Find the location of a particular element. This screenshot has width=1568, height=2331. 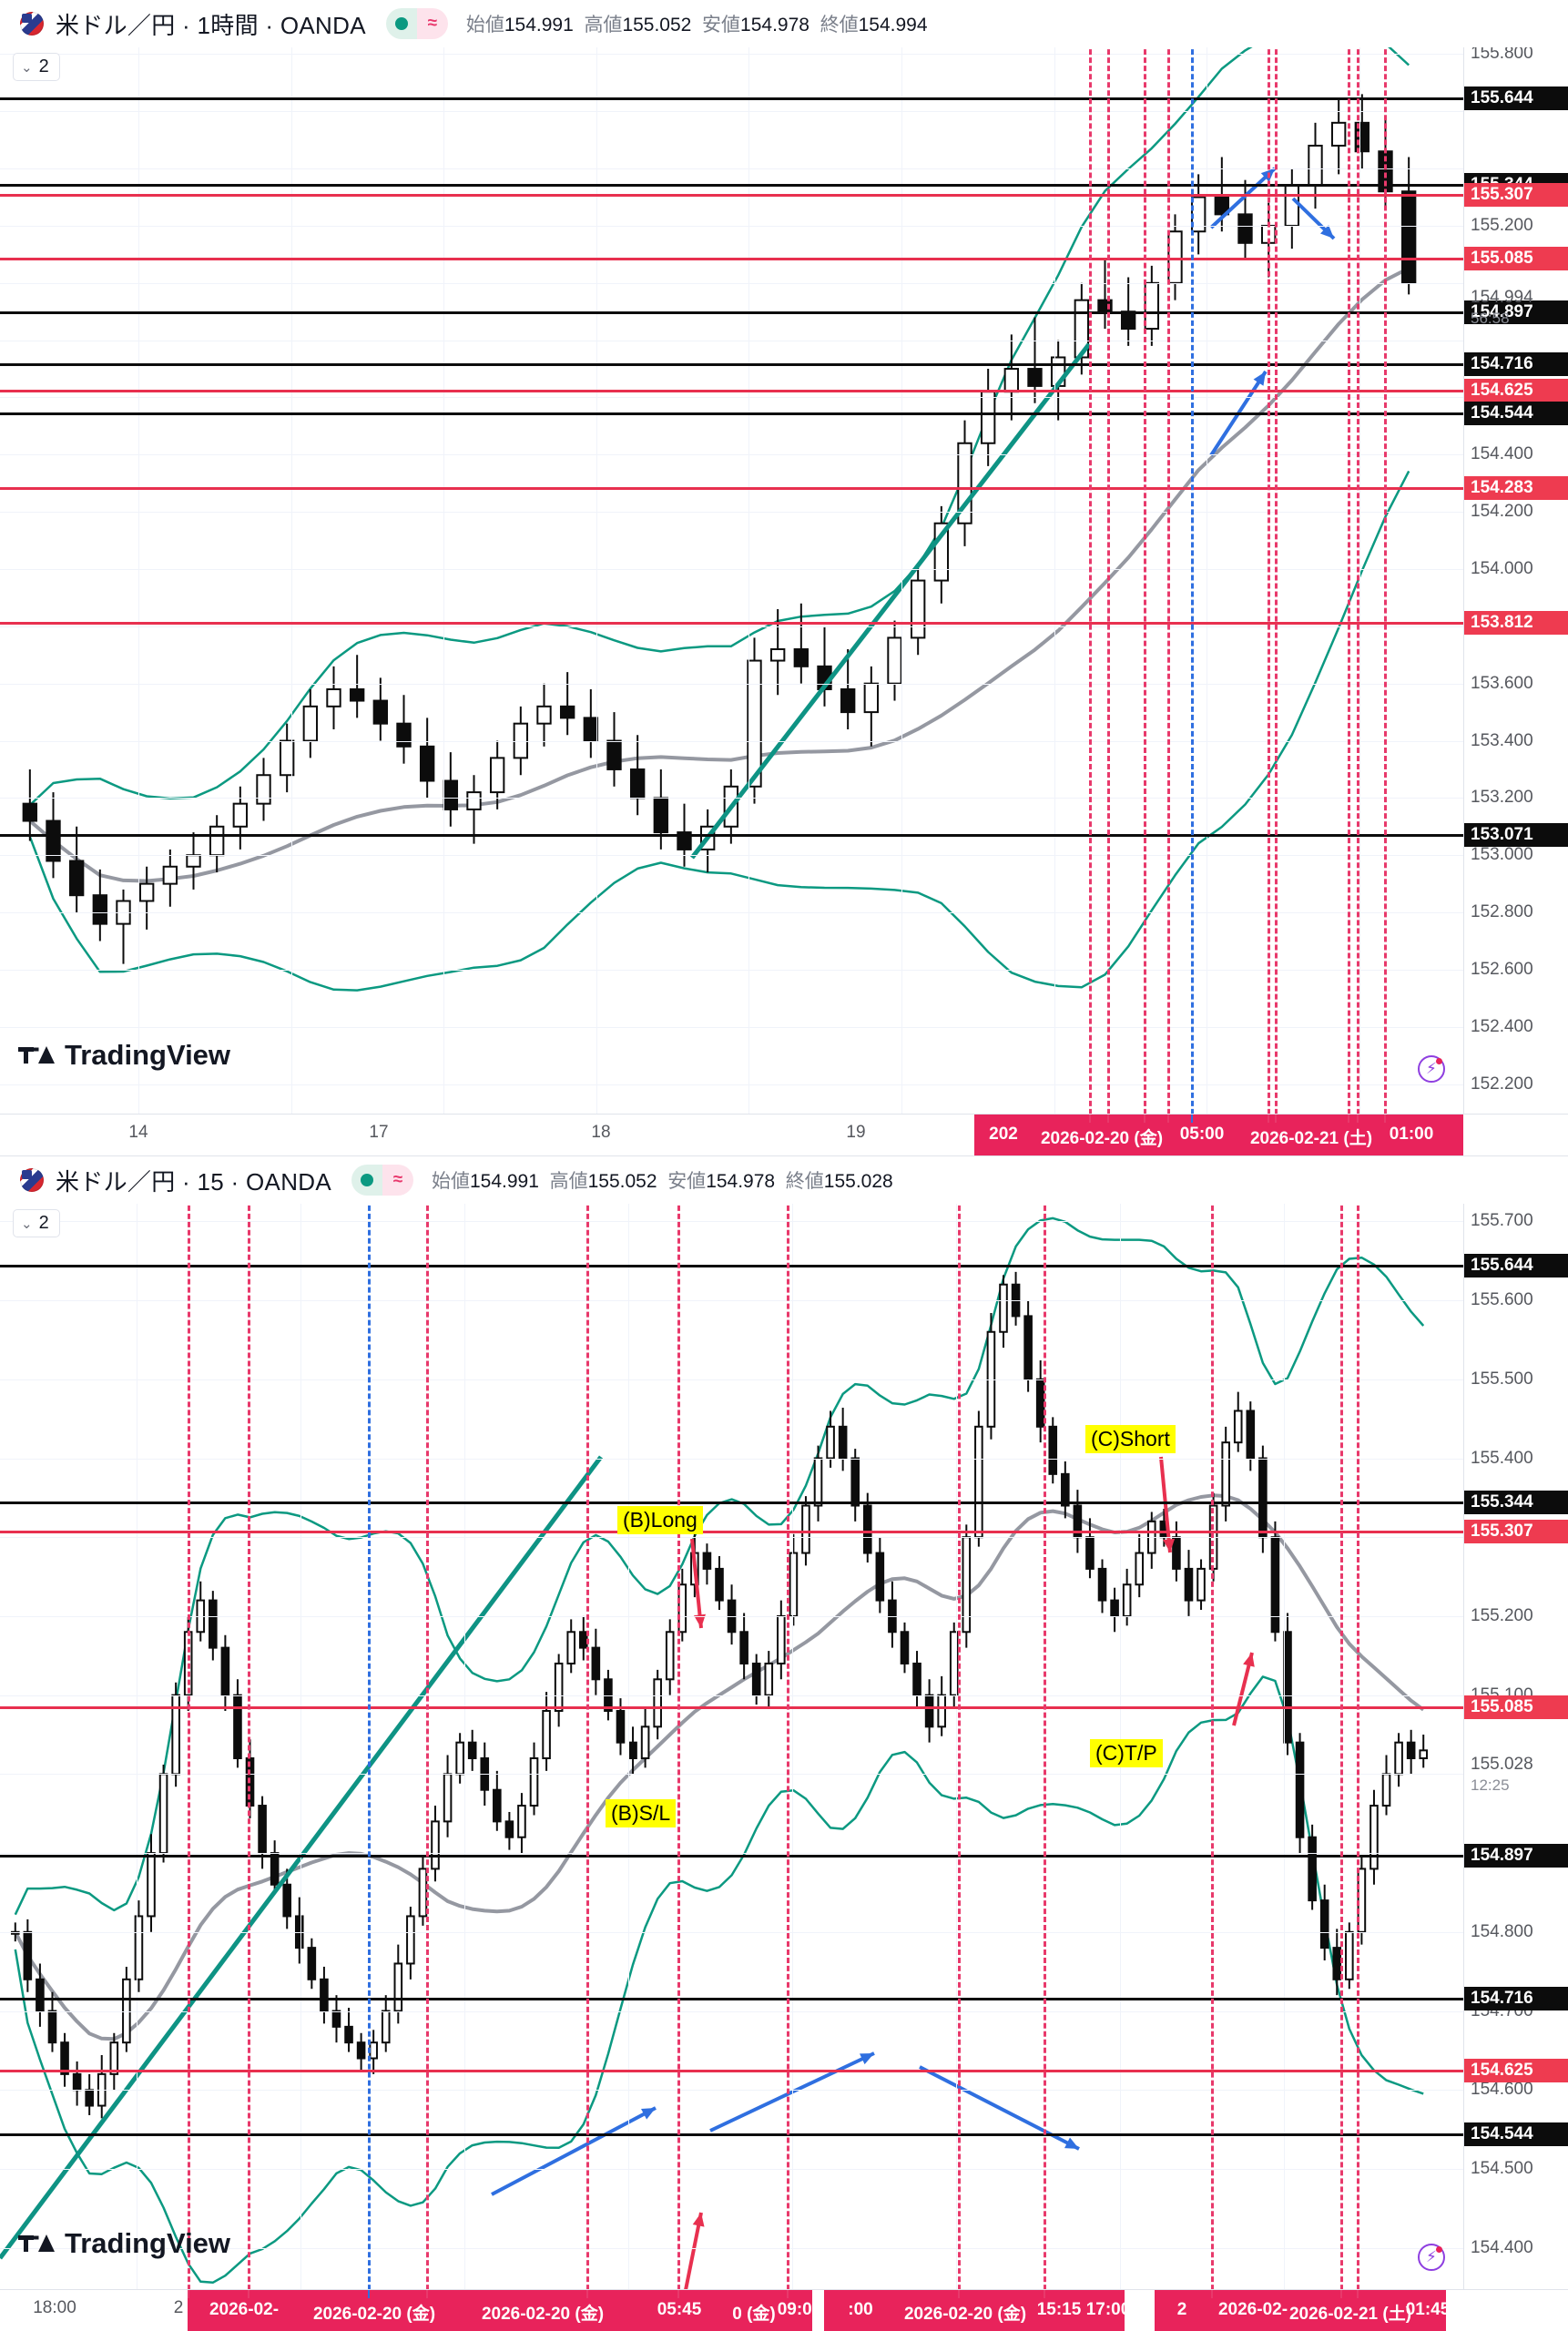

alert-icon-1hour: ⚡ is located at coordinates (1432, 1069).